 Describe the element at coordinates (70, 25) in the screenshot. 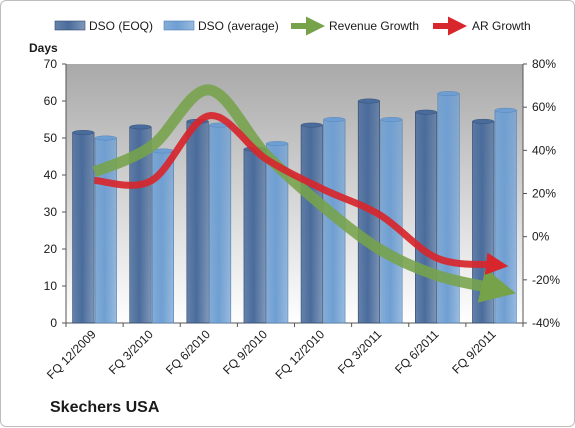

I see `legend-swatch-dso-eoq` at that location.